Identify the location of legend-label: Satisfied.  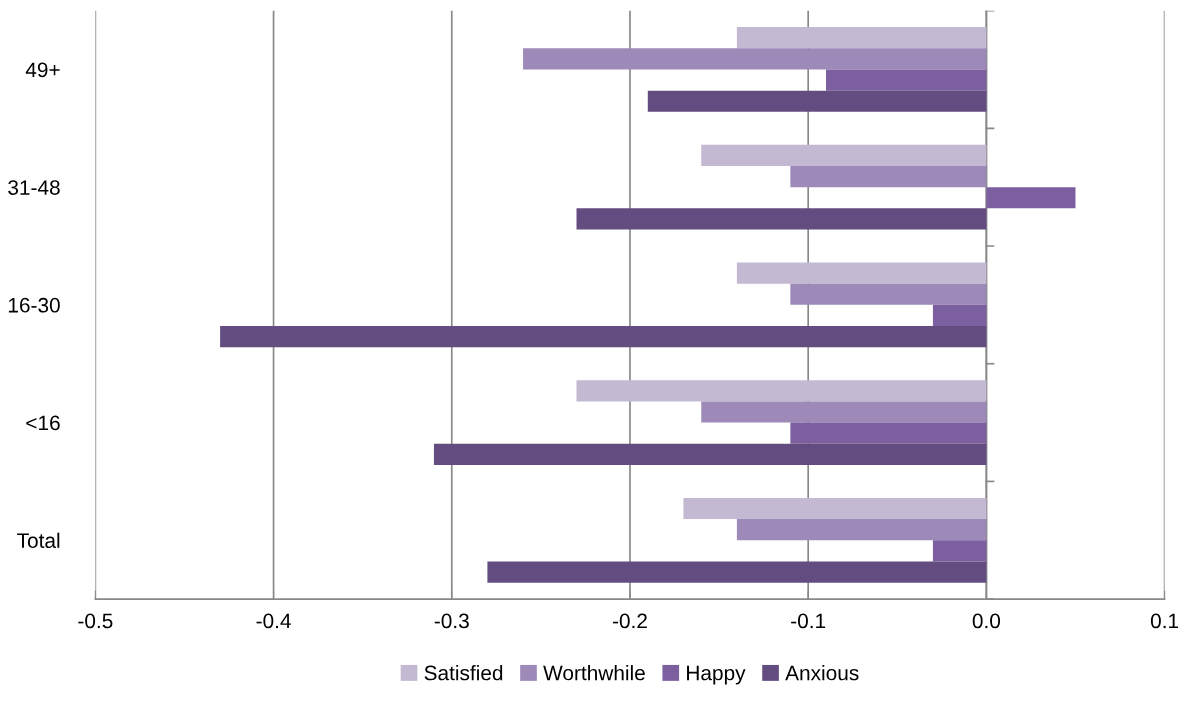
(463, 673).